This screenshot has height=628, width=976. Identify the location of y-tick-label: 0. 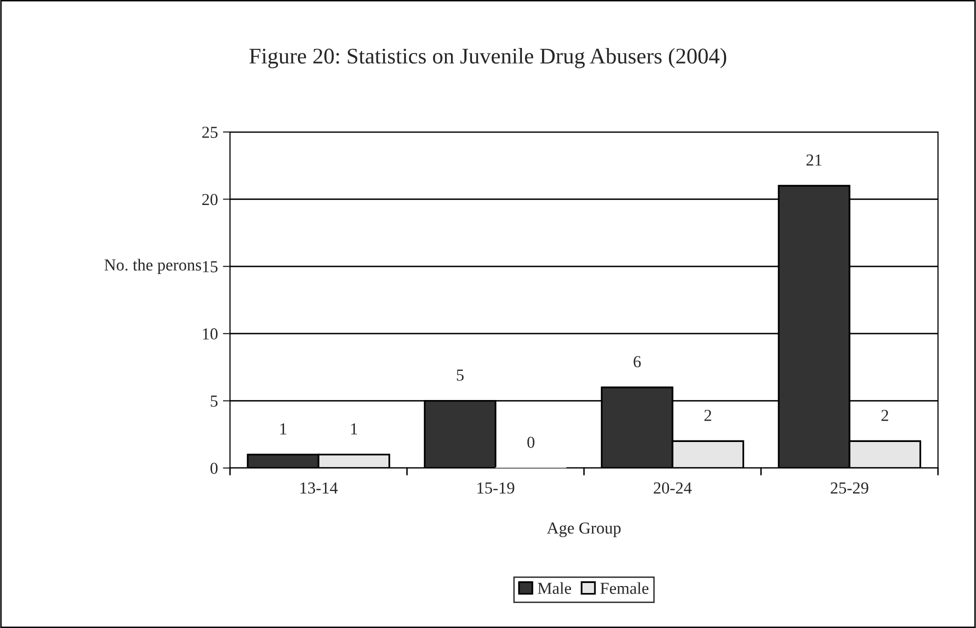
(214, 468).